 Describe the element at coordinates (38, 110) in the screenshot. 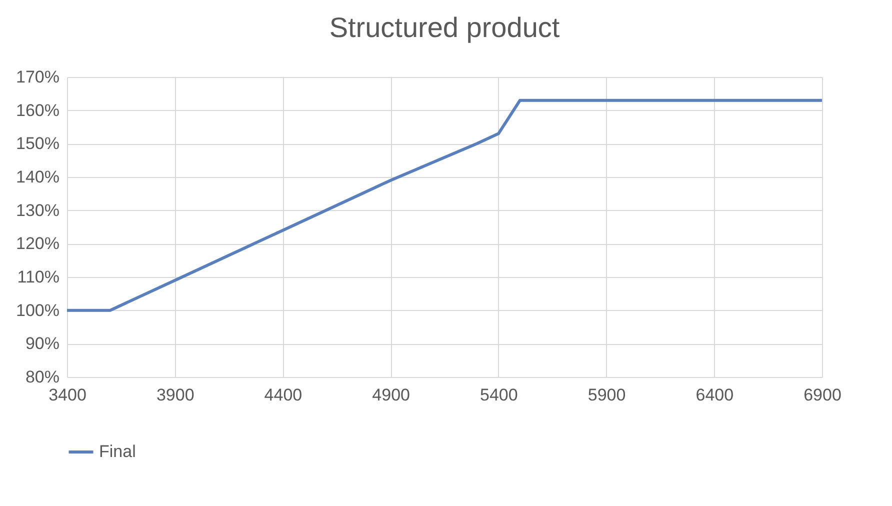

I see `y-tick-label: 160%` at that location.